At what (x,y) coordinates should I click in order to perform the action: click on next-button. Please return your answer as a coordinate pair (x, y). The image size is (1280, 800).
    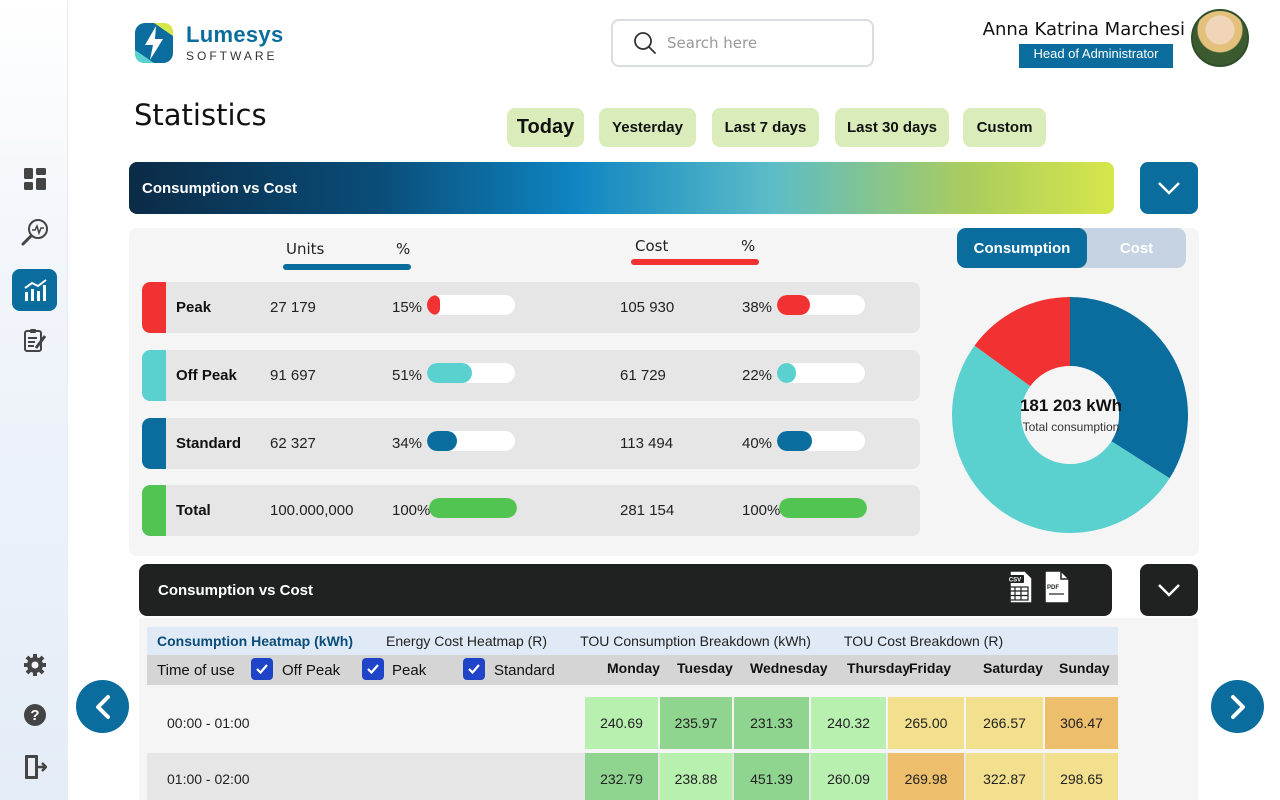
    Looking at the image, I should click on (1237, 706).